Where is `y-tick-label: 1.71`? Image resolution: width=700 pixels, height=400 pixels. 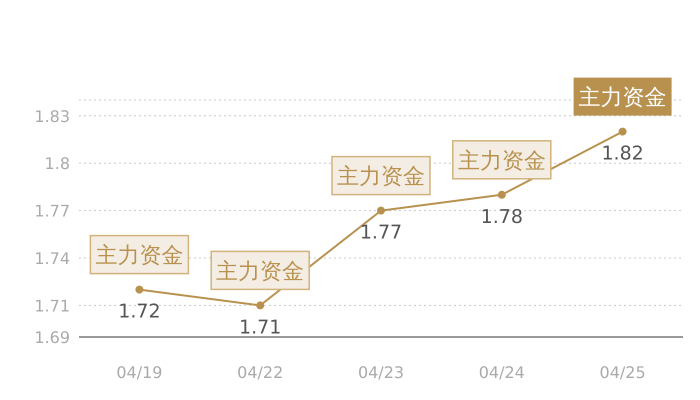
y-tick-label: 1.71 is located at coordinates (52, 306).